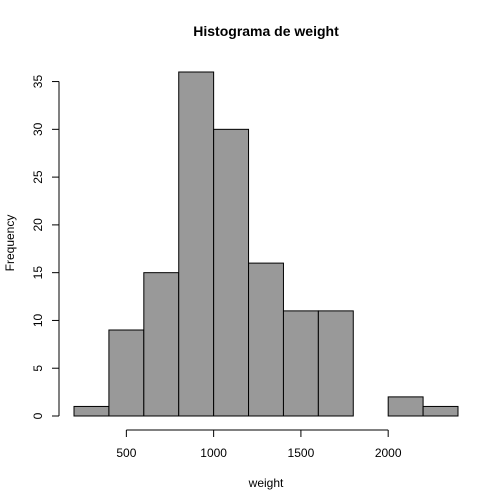 The height and width of the screenshot is (504, 504). Describe the element at coordinates (10, 243) in the screenshot. I see `y-axis-label: Frequency` at that location.